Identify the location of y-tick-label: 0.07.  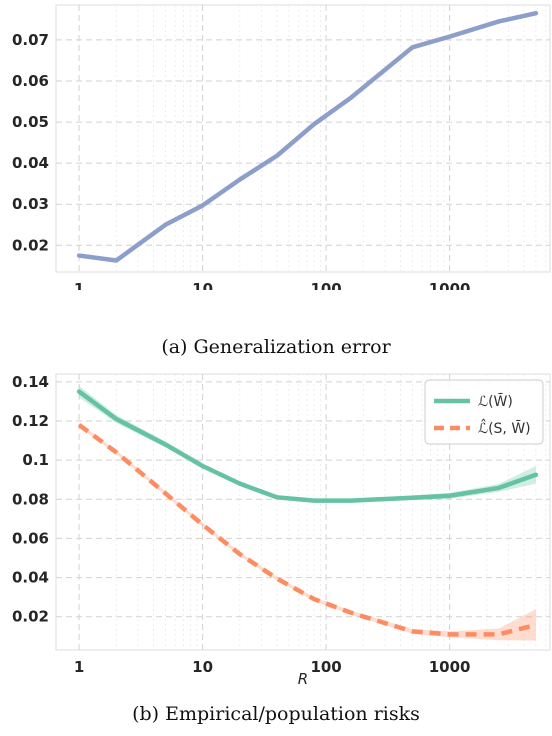
(30, 40).